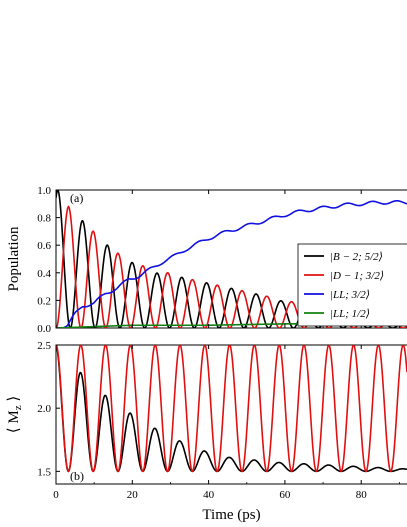 This screenshot has height=527, width=407. What do you see at coordinates (76, 198) in the screenshot?
I see `panel-a-label: (a)` at bounding box center [76, 198].